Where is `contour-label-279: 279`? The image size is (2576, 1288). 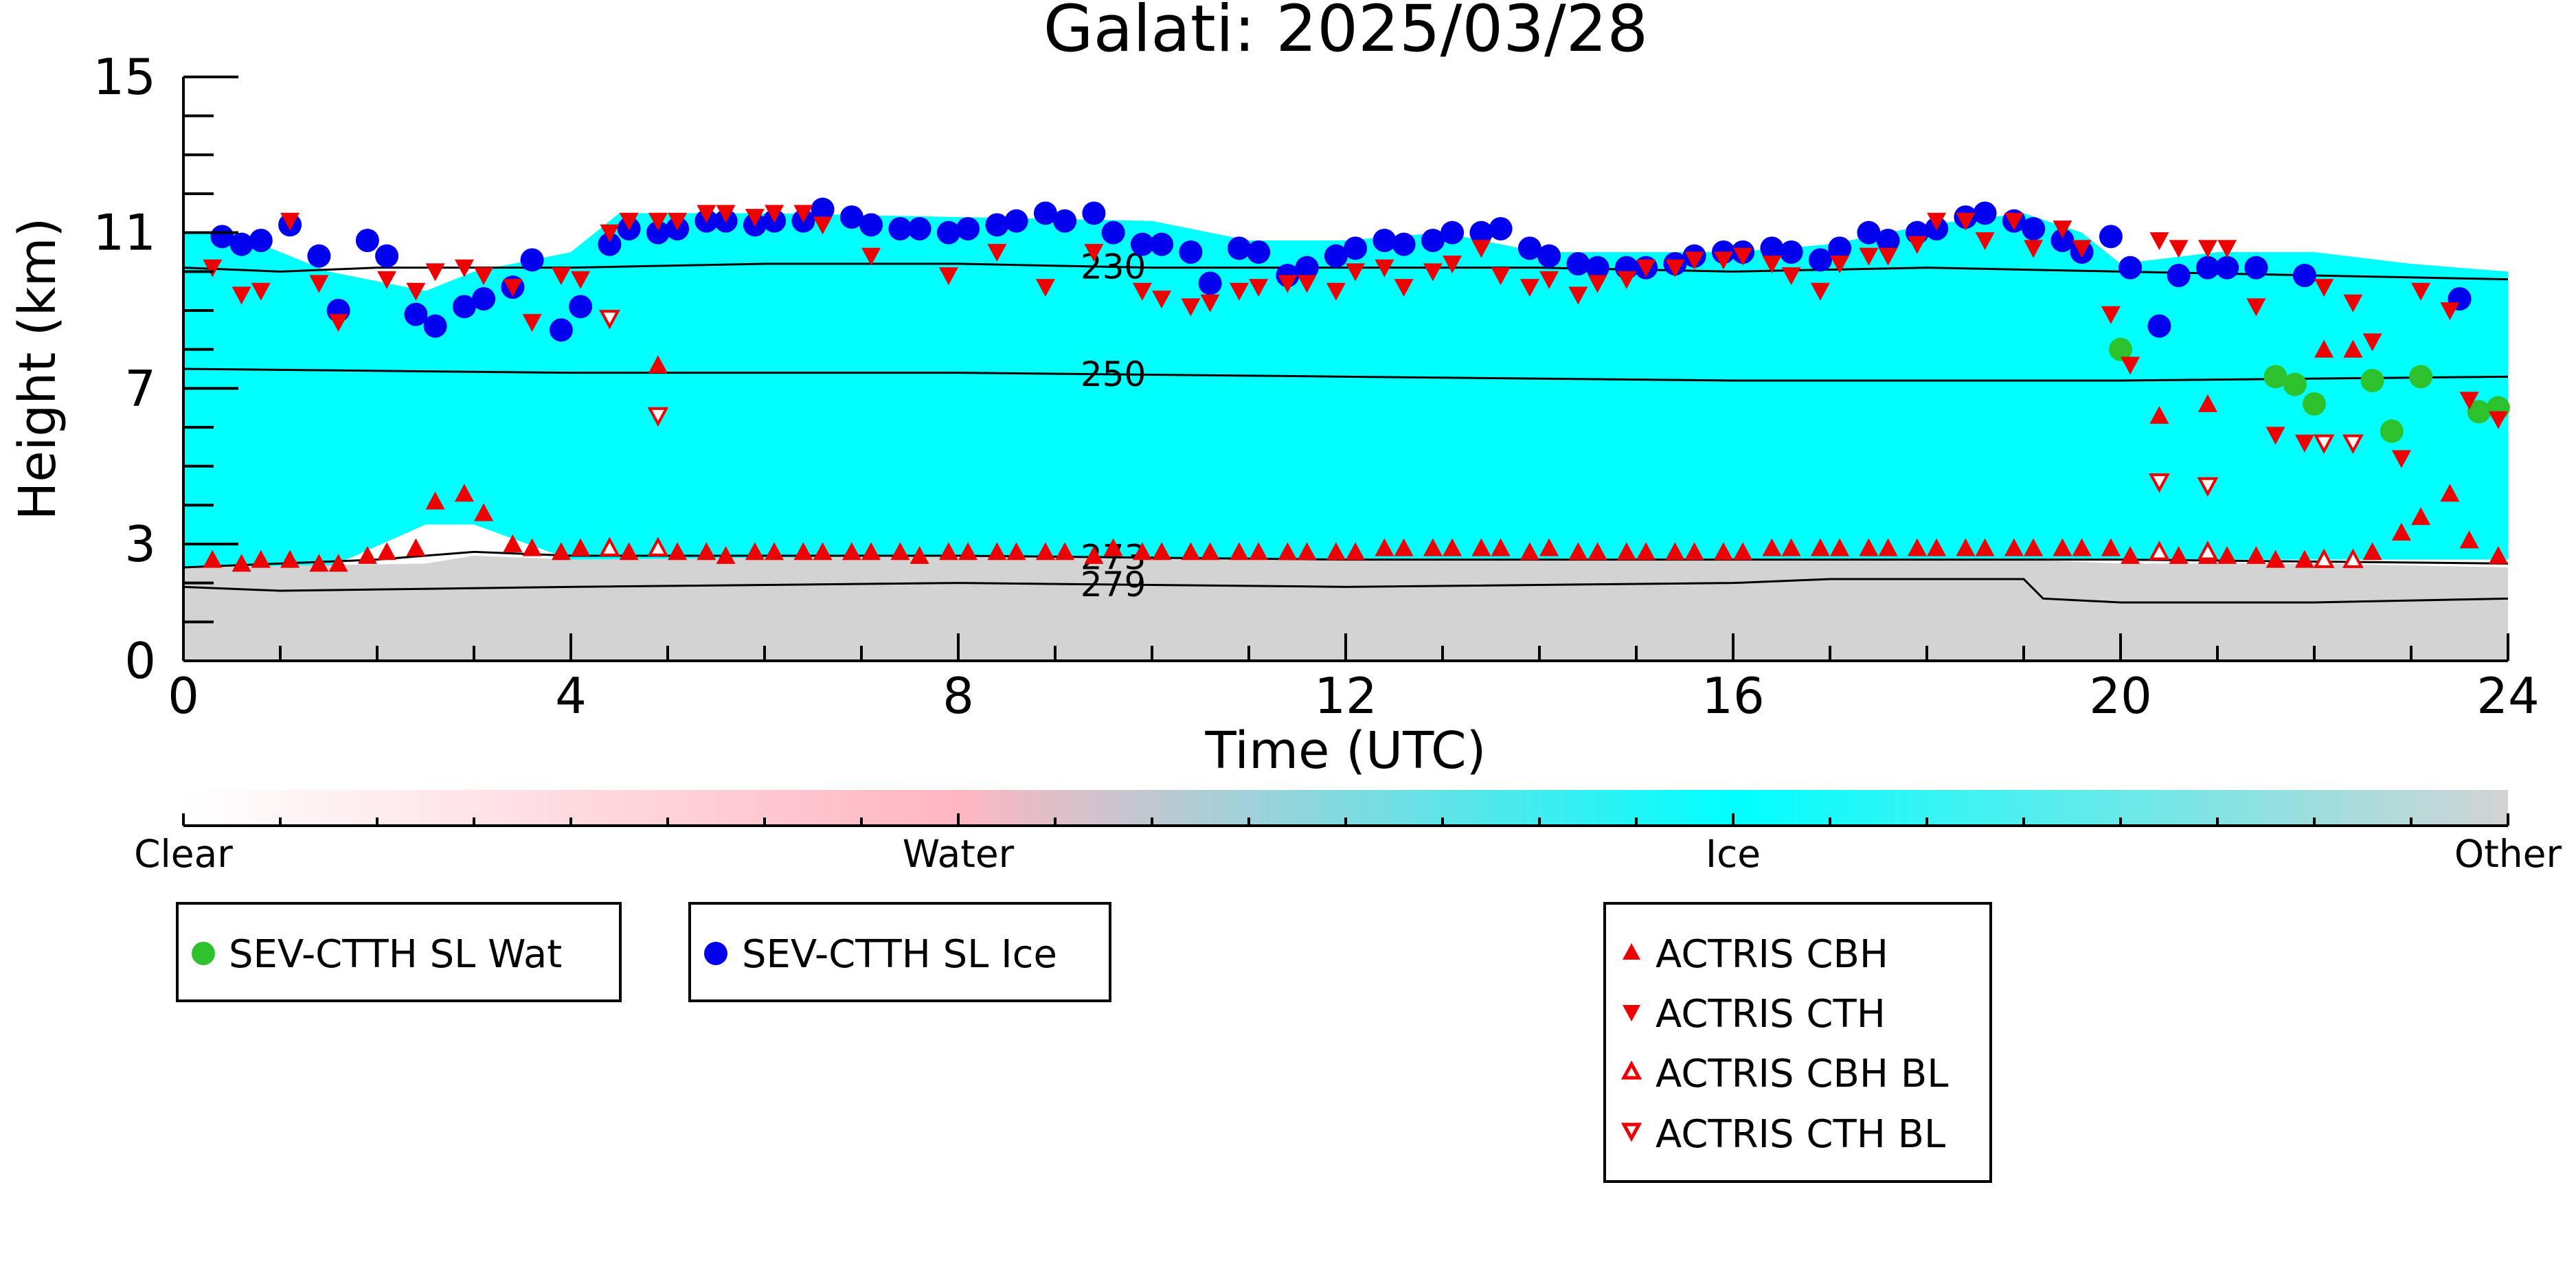
contour-label-279: 279 is located at coordinates (1113, 585).